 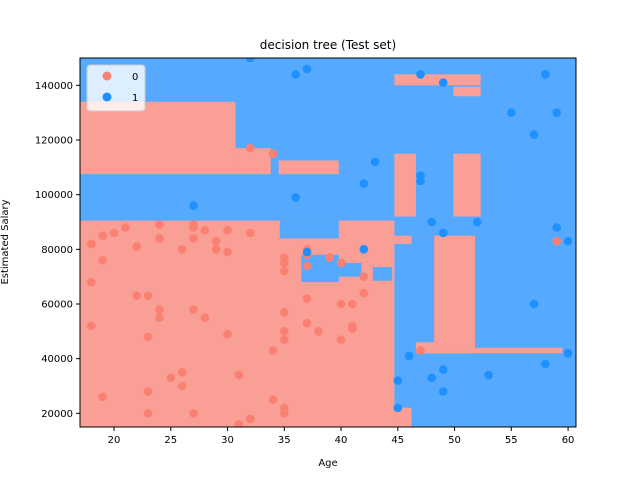 I want to click on x-tick-label: 40, so click(x=341, y=440).